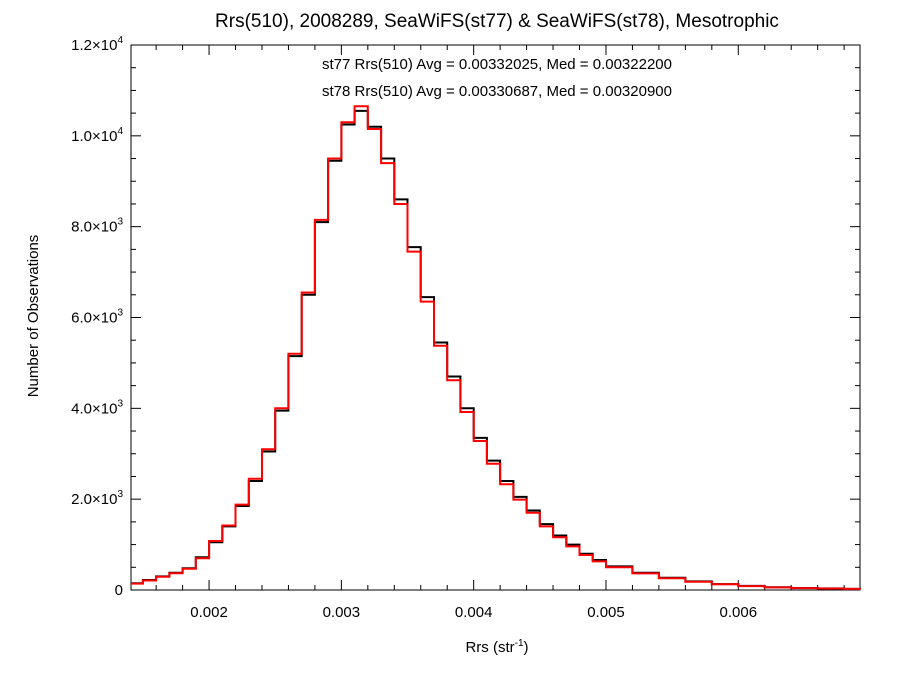 The width and height of the screenshot is (900, 675). I want to click on x-tick-label: 0.002, so click(209, 612).